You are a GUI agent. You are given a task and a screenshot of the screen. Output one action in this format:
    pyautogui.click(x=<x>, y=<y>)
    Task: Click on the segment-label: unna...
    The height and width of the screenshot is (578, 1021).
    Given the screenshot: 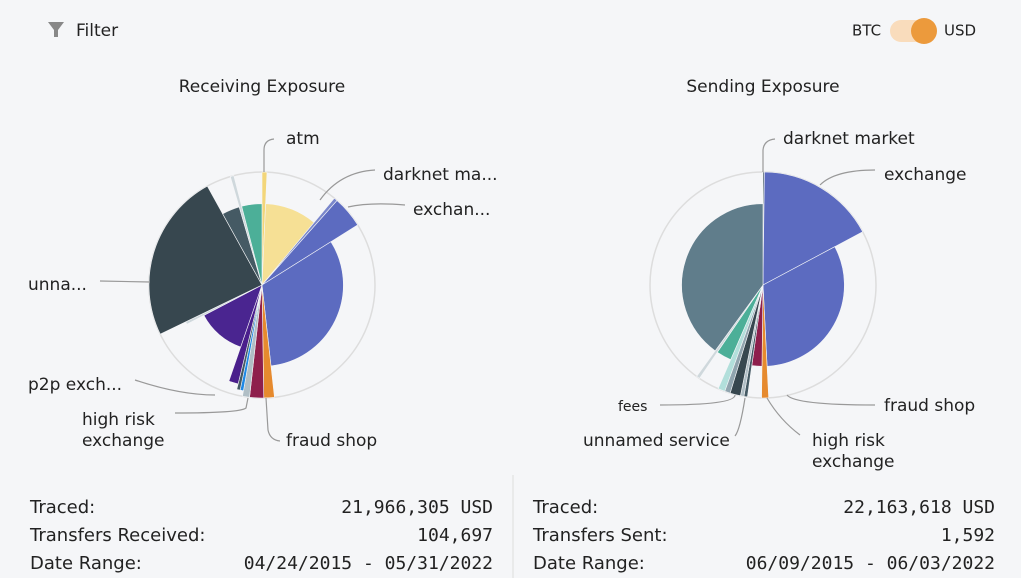 What is the action you would take?
    pyautogui.click(x=57, y=285)
    